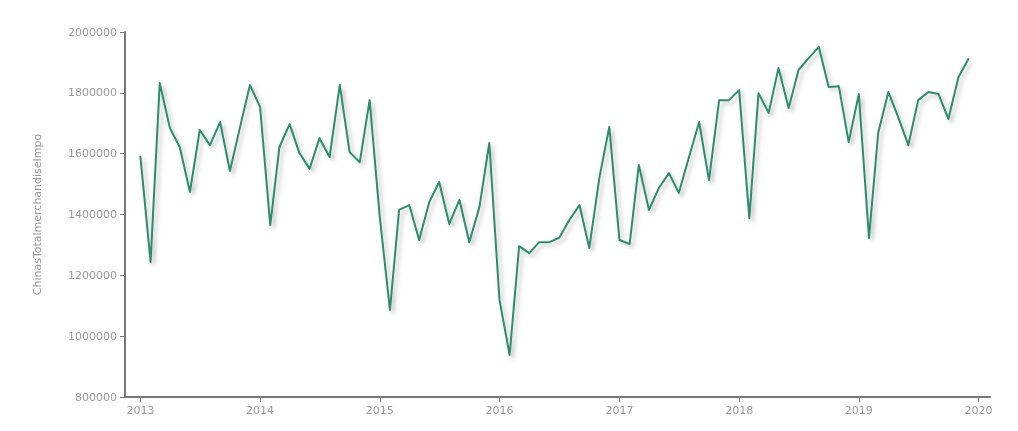 This screenshot has width=1018, height=431. What do you see at coordinates (92, 336) in the screenshot?
I see `y-tick-label: 1000000` at bounding box center [92, 336].